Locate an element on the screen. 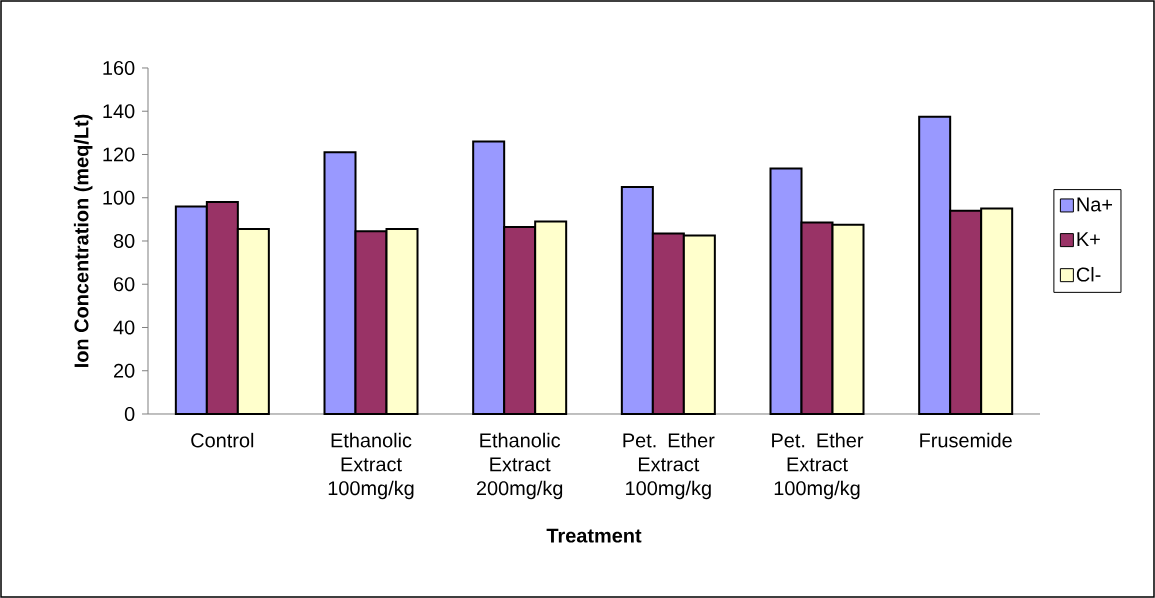 Image resolution: width=1155 pixels, height=598 pixels. x-axis-title: Treatment is located at coordinates (594, 535).